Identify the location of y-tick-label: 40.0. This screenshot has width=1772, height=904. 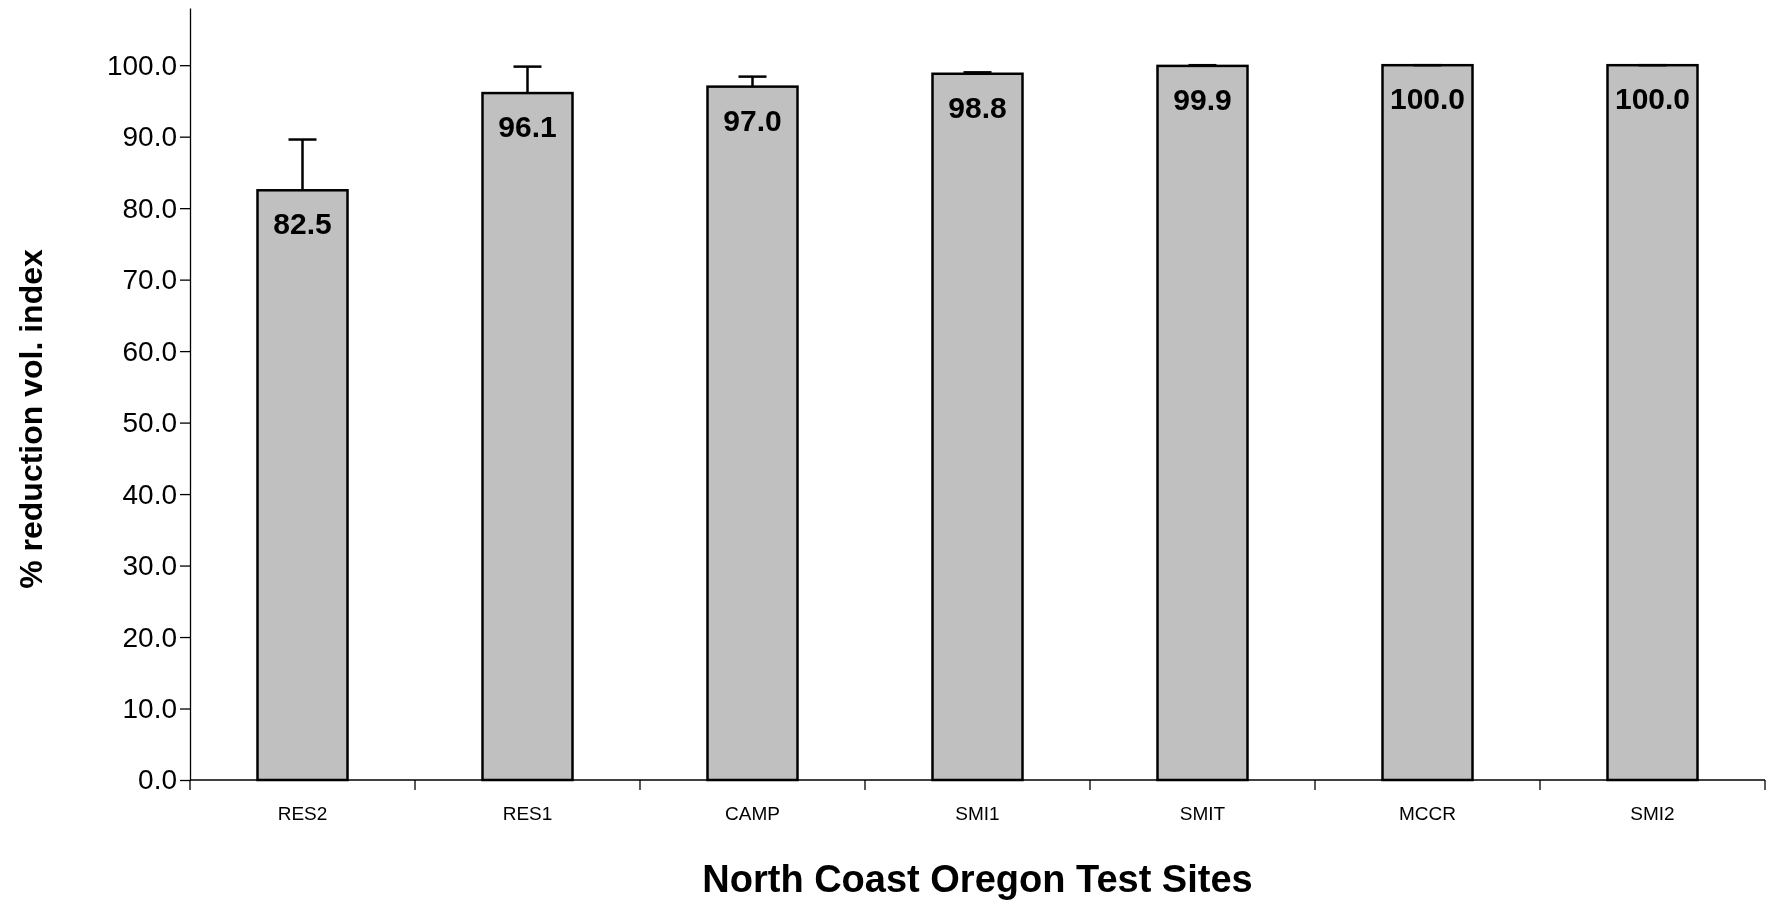
(149, 494).